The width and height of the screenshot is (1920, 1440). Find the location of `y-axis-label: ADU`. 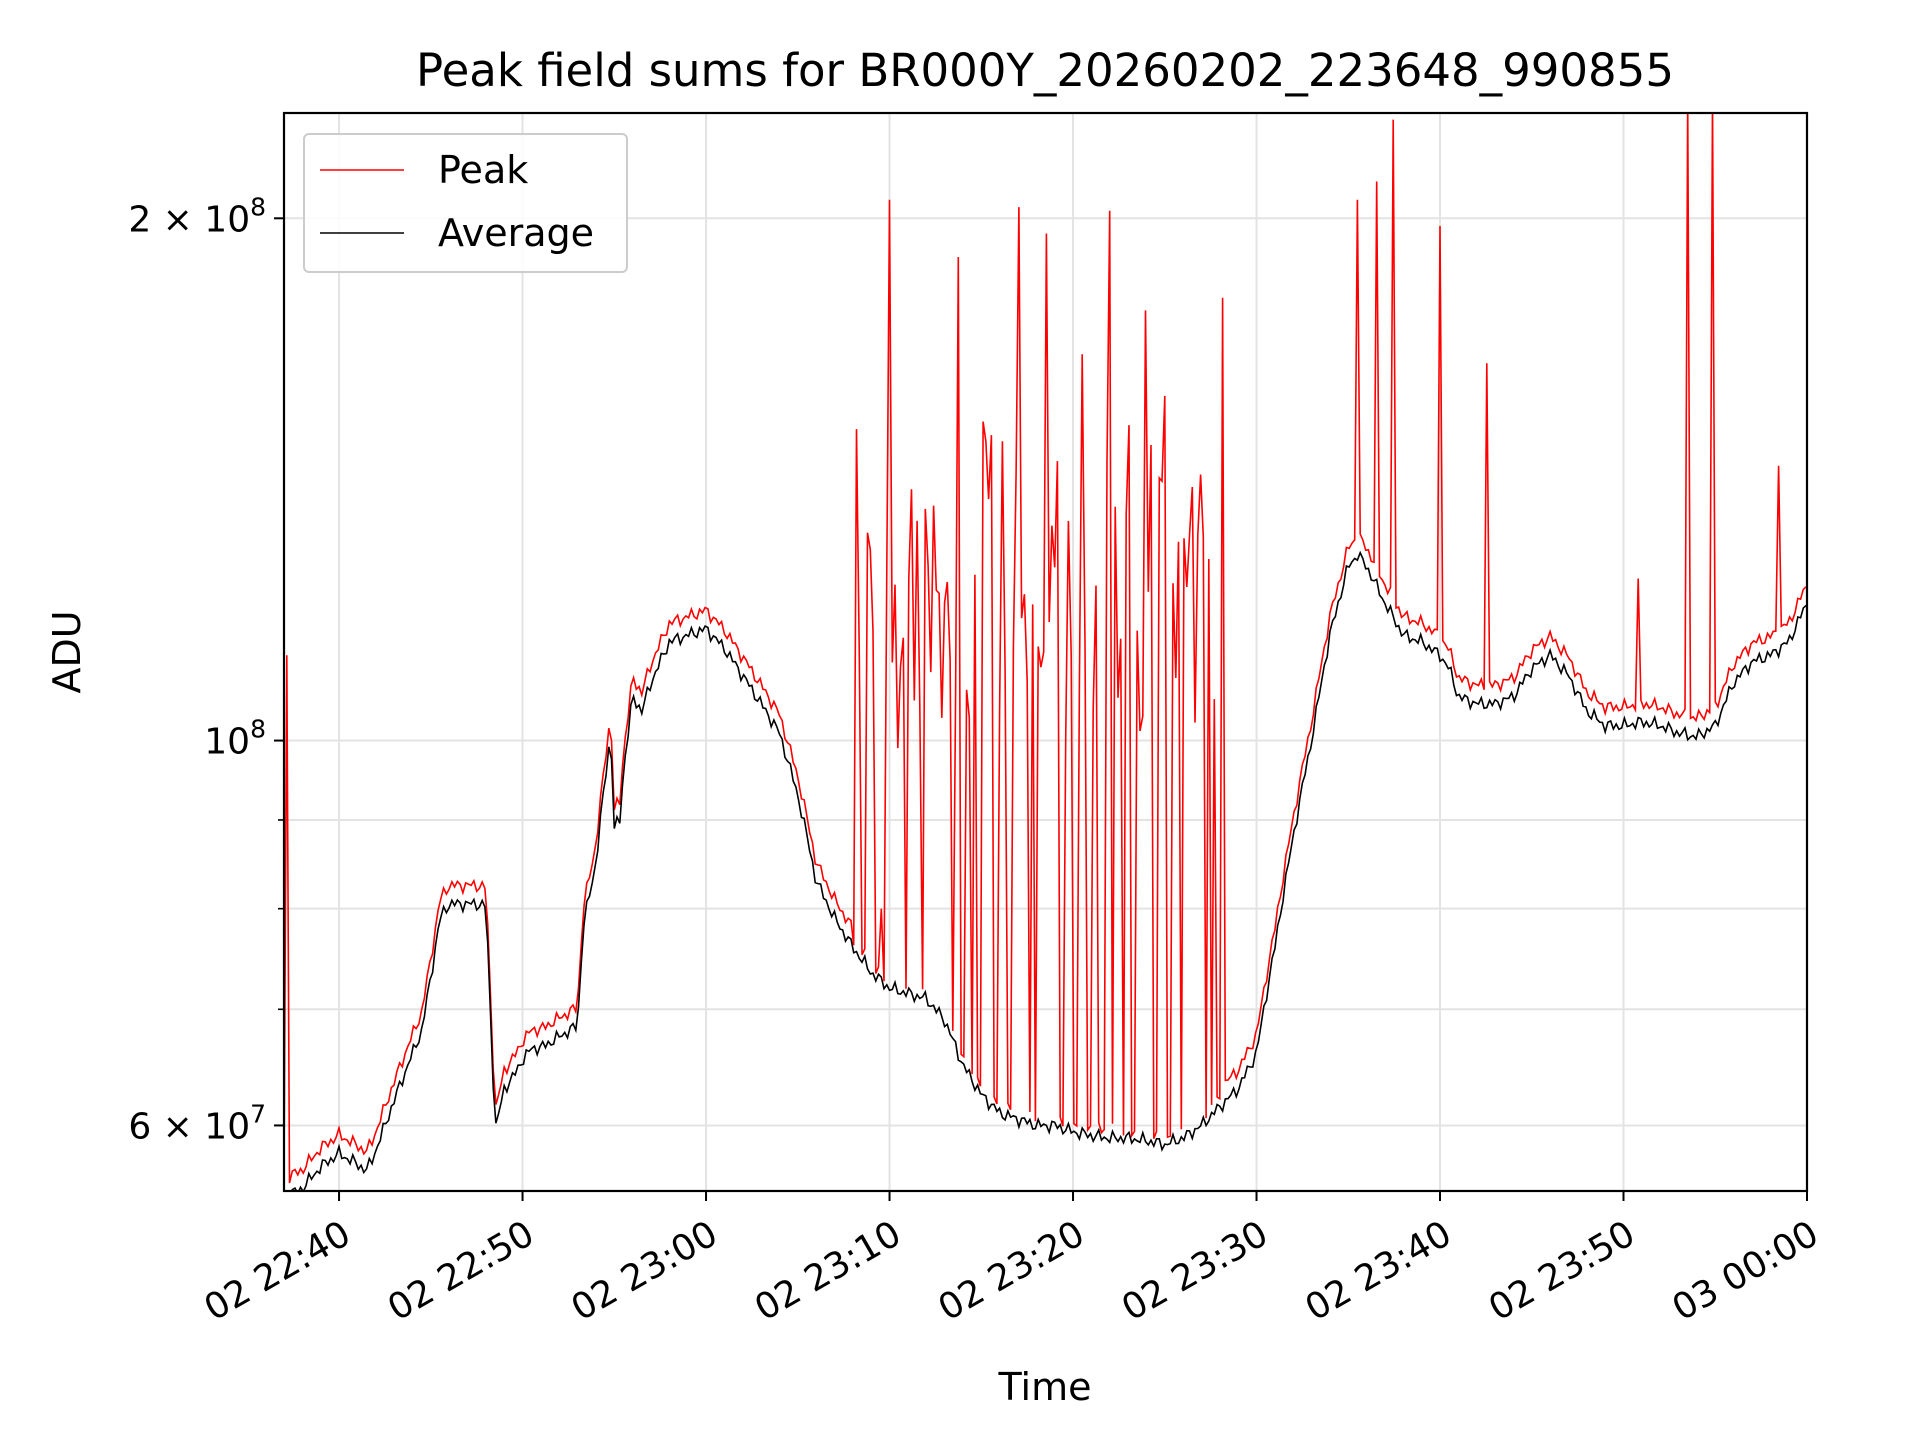

y-axis-label: ADU is located at coordinates (67, 651).